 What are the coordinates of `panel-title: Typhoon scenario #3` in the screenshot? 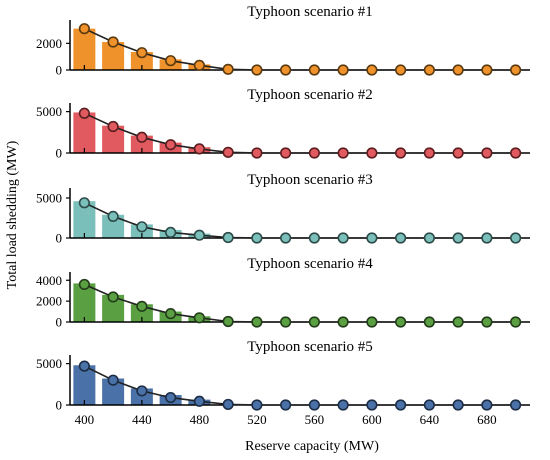 It's located at (310, 180).